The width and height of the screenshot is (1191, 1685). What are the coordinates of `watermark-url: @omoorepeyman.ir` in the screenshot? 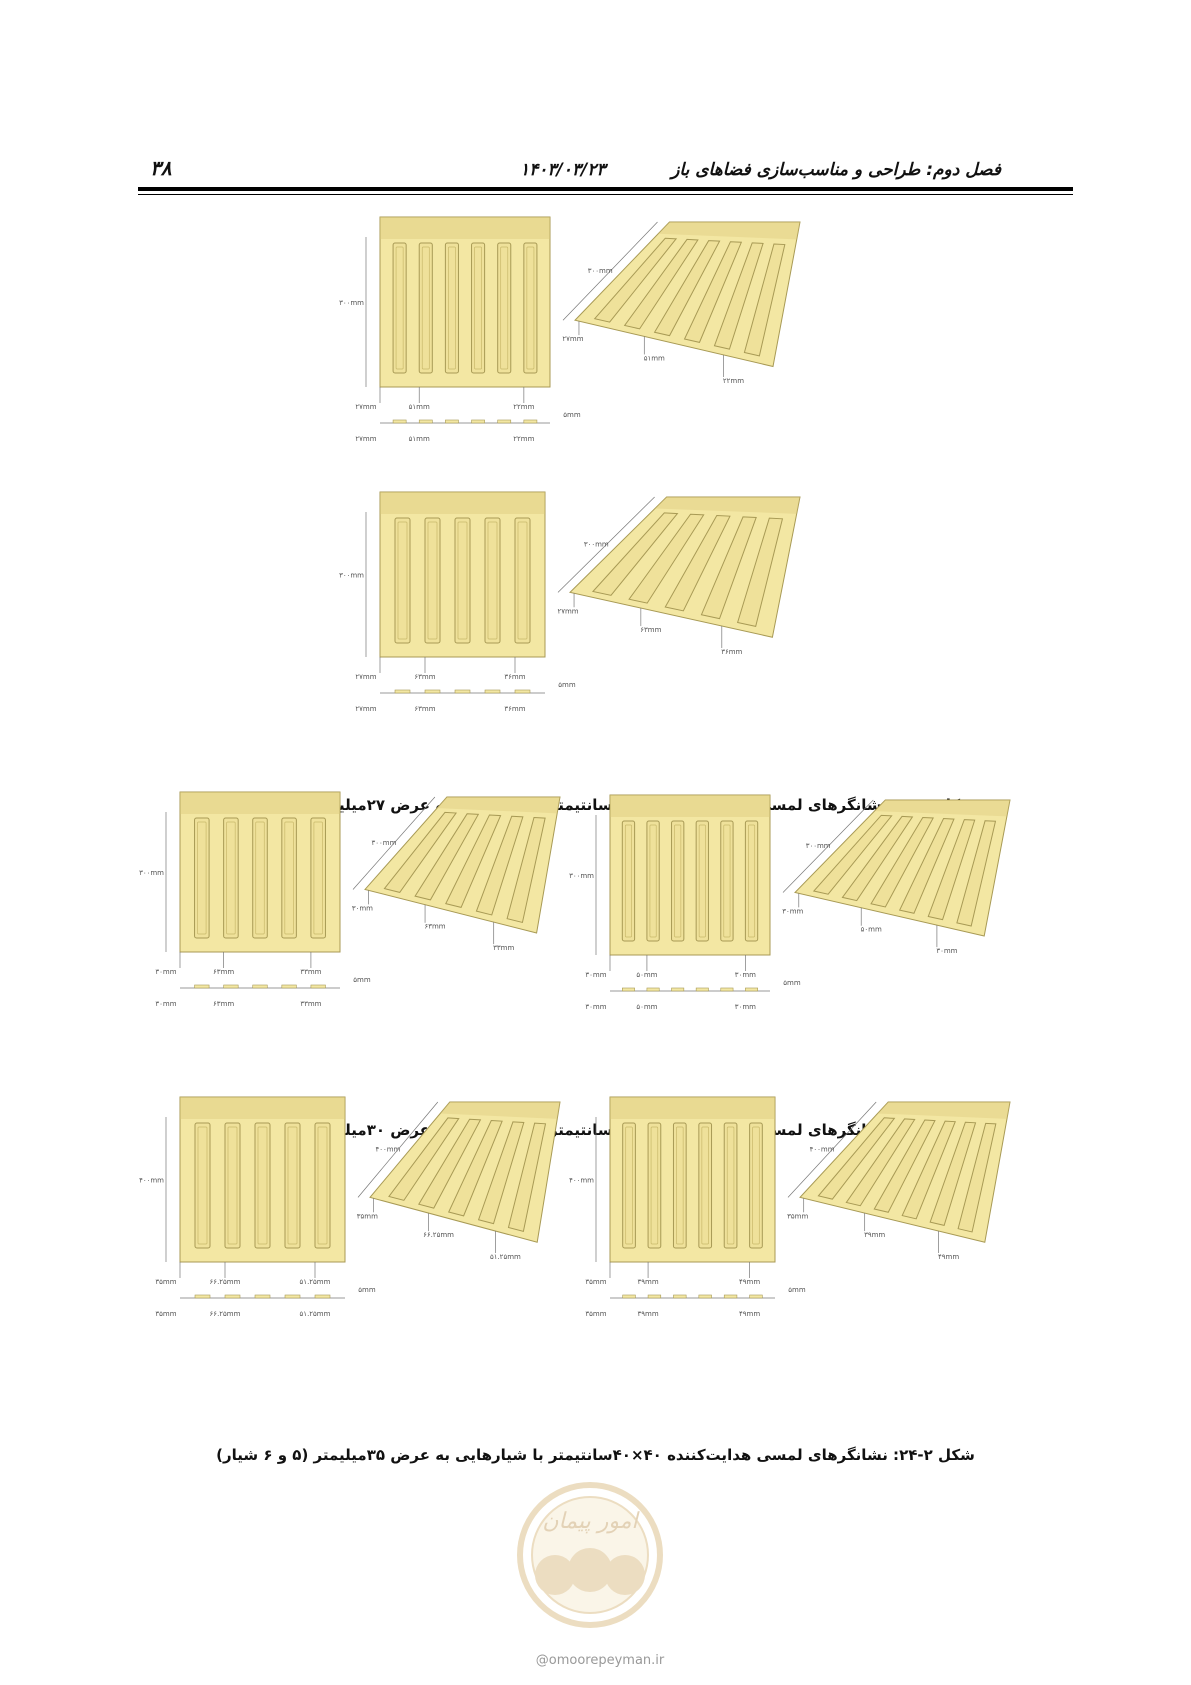 It's located at (600, 1660).